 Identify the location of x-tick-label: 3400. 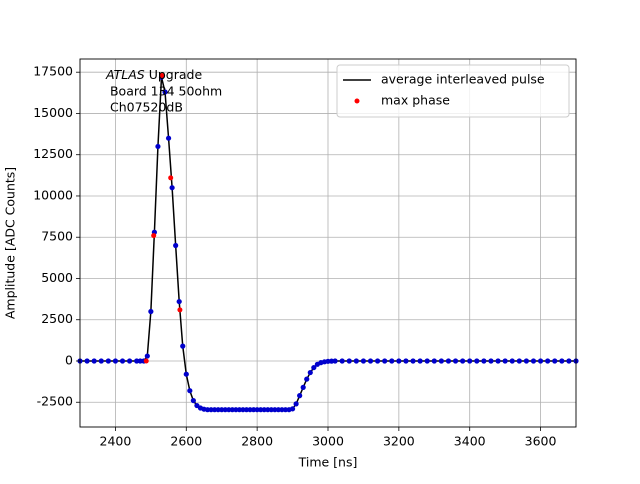
(470, 441).